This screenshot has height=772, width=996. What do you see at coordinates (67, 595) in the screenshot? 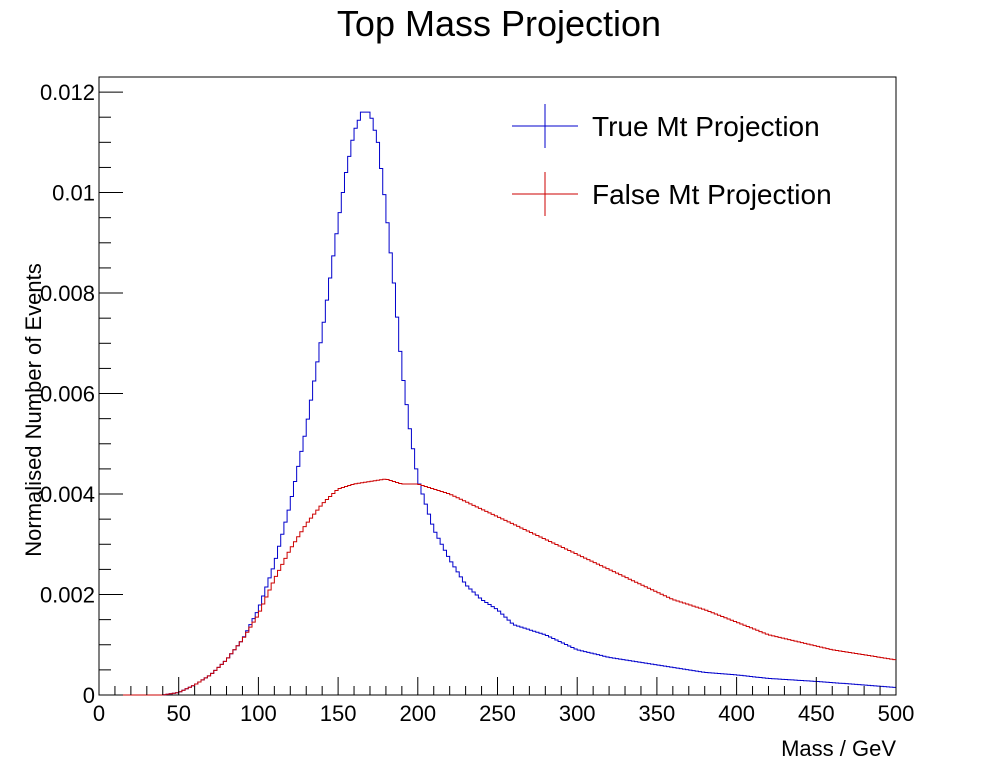
I see `y-tick-label: 0.002` at bounding box center [67, 595].